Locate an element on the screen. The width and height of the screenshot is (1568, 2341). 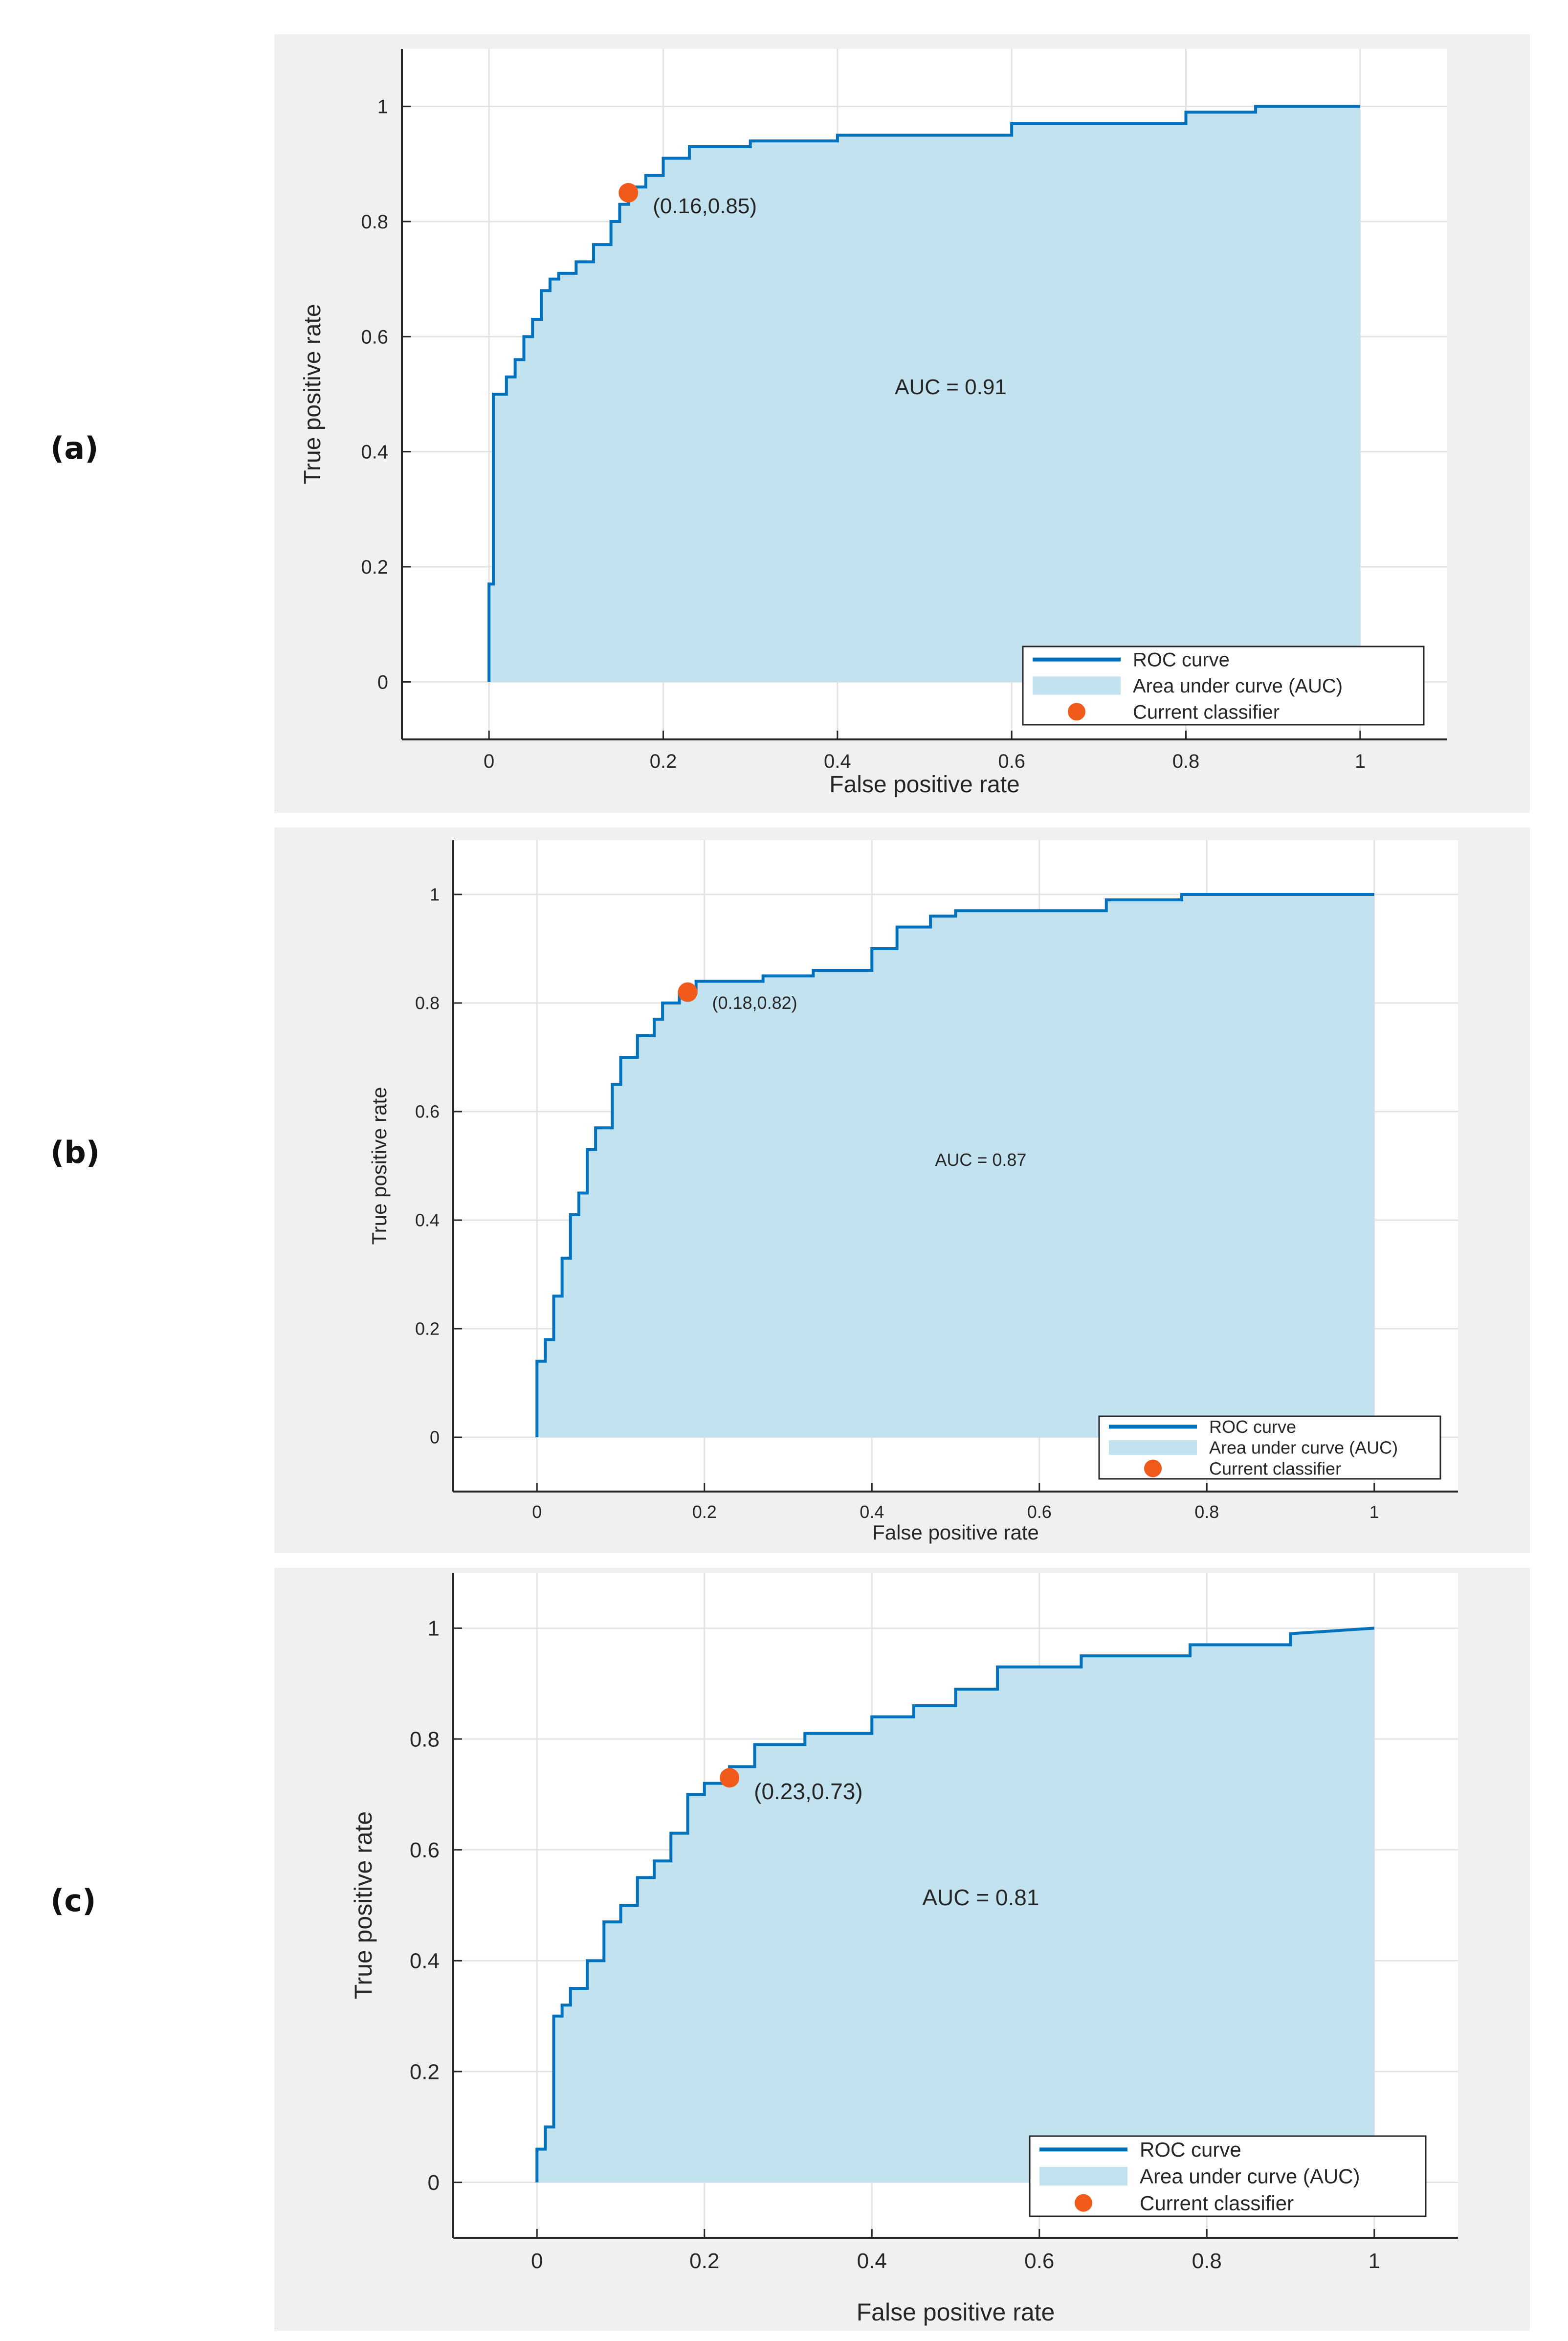
classifier-point-label: (0.16,0.85) is located at coordinates (705, 206).